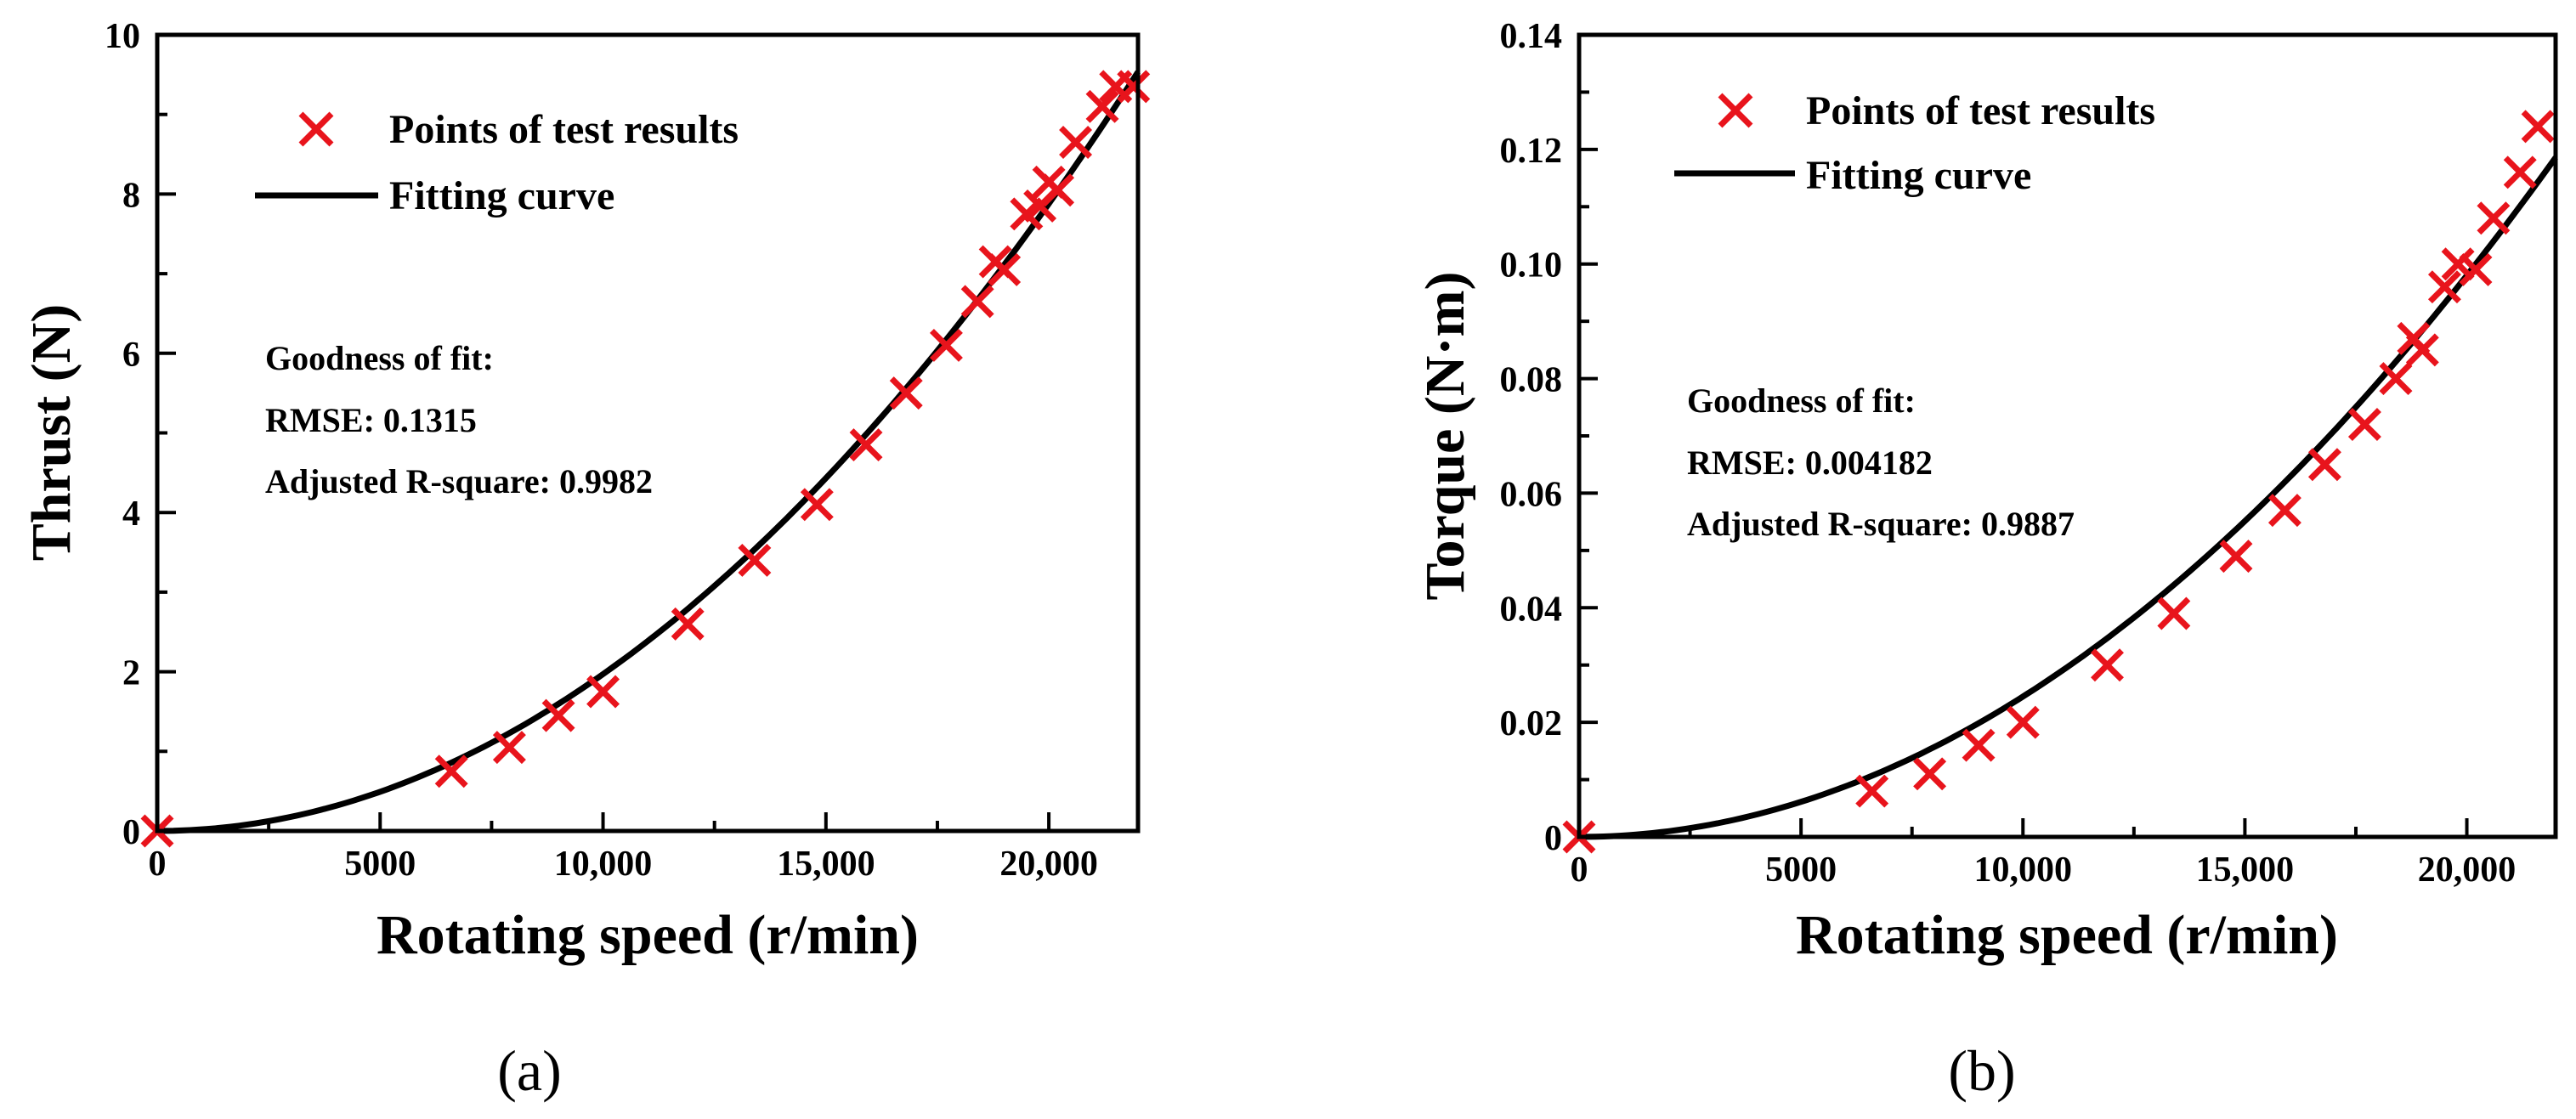 This screenshot has height=1119, width=2576. Describe the element at coordinates (1531, 723) in the screenshot. I see `y-tick-label: 0.02` at that location.